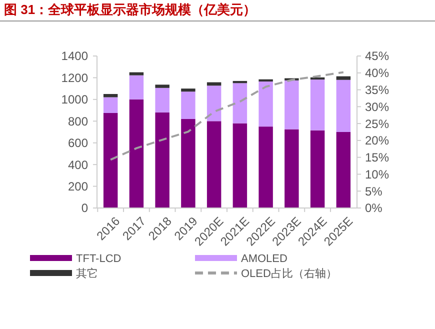 This screenshot has width=435, height=329. I want to click on y-tick-label: 200, so click(78, 186).